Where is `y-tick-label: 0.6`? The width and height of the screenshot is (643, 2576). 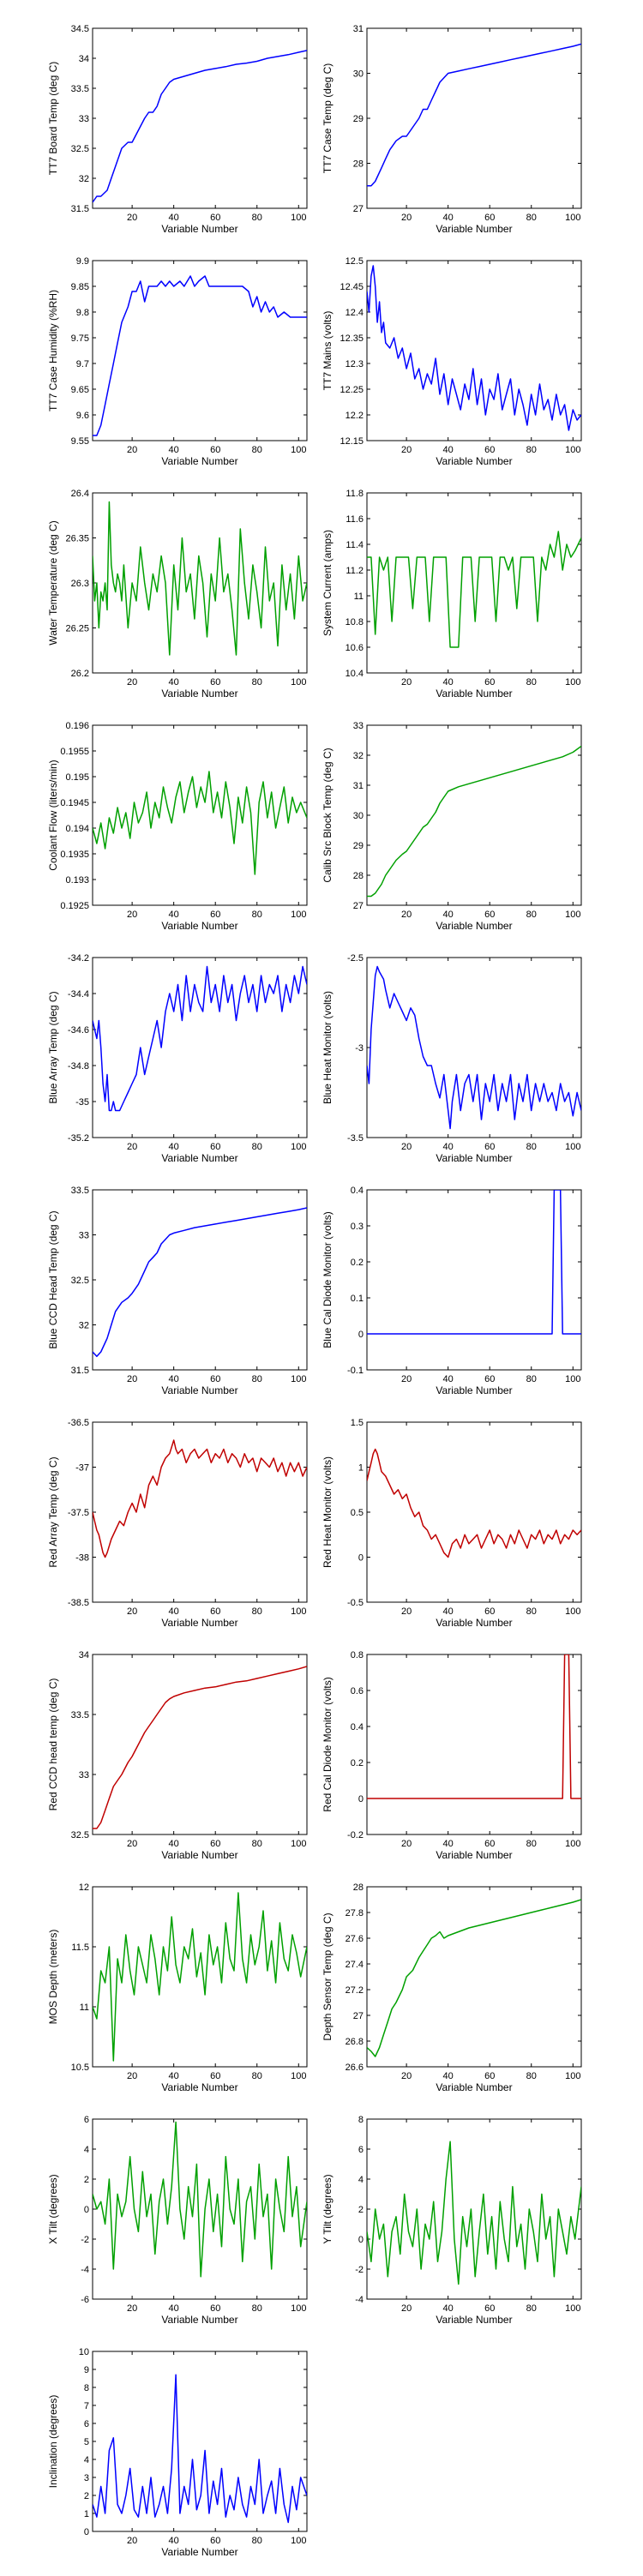 y-tick-label: 0.6 is located at coordinates (357, 1691).